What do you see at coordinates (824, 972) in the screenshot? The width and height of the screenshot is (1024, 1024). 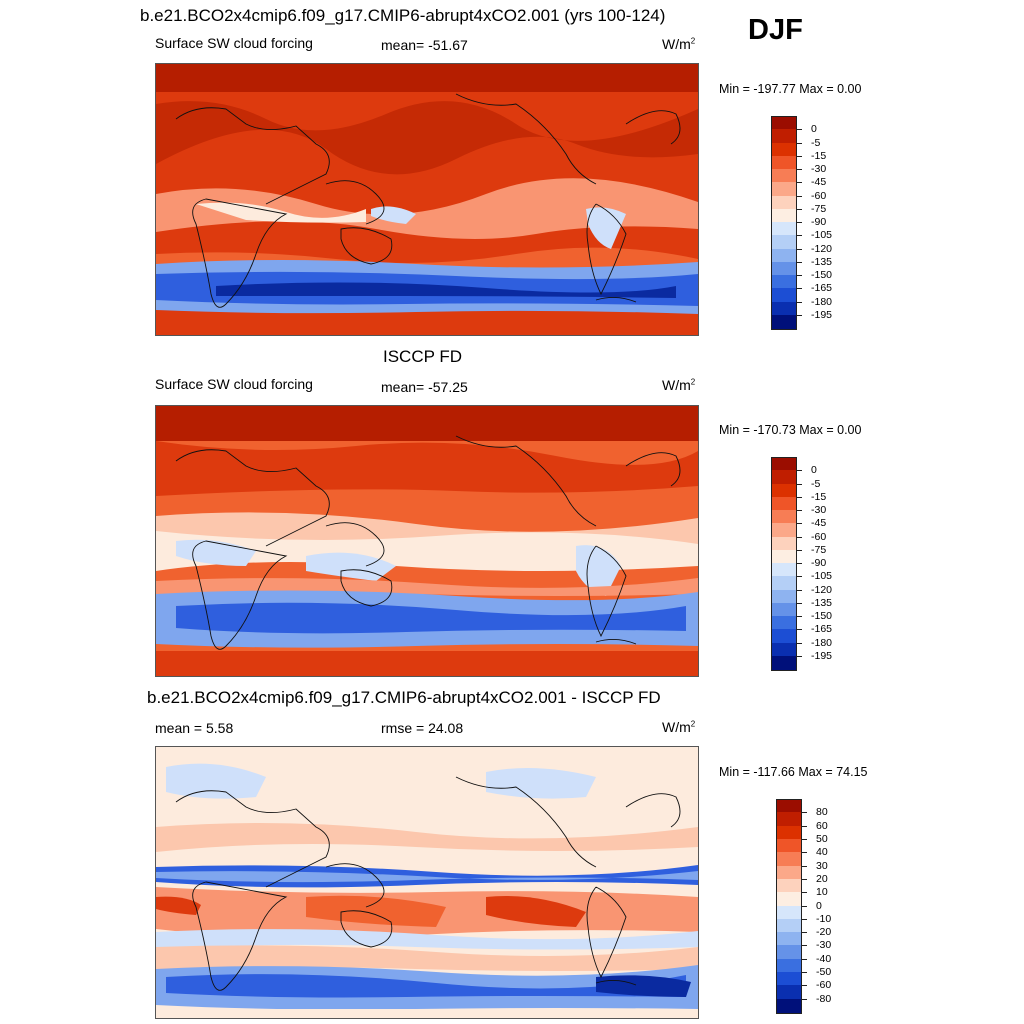 I see `colorbar-tick-label: -50` at bounding box center [824, 972].